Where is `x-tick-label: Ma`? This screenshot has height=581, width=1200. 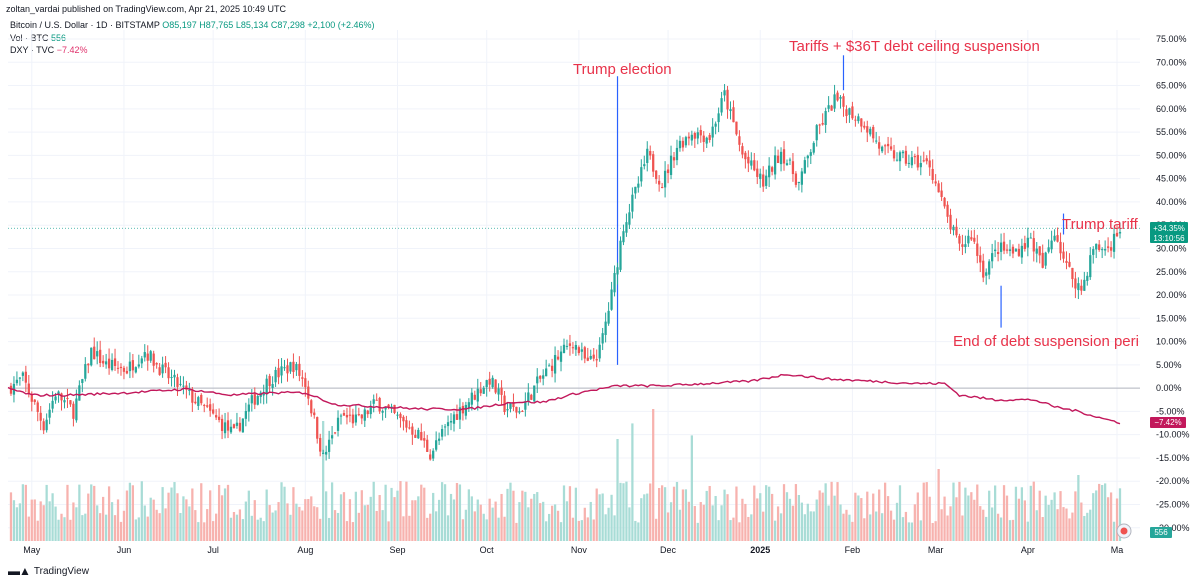
x-tick-label: Ma is located at coordinates (1117, 550).